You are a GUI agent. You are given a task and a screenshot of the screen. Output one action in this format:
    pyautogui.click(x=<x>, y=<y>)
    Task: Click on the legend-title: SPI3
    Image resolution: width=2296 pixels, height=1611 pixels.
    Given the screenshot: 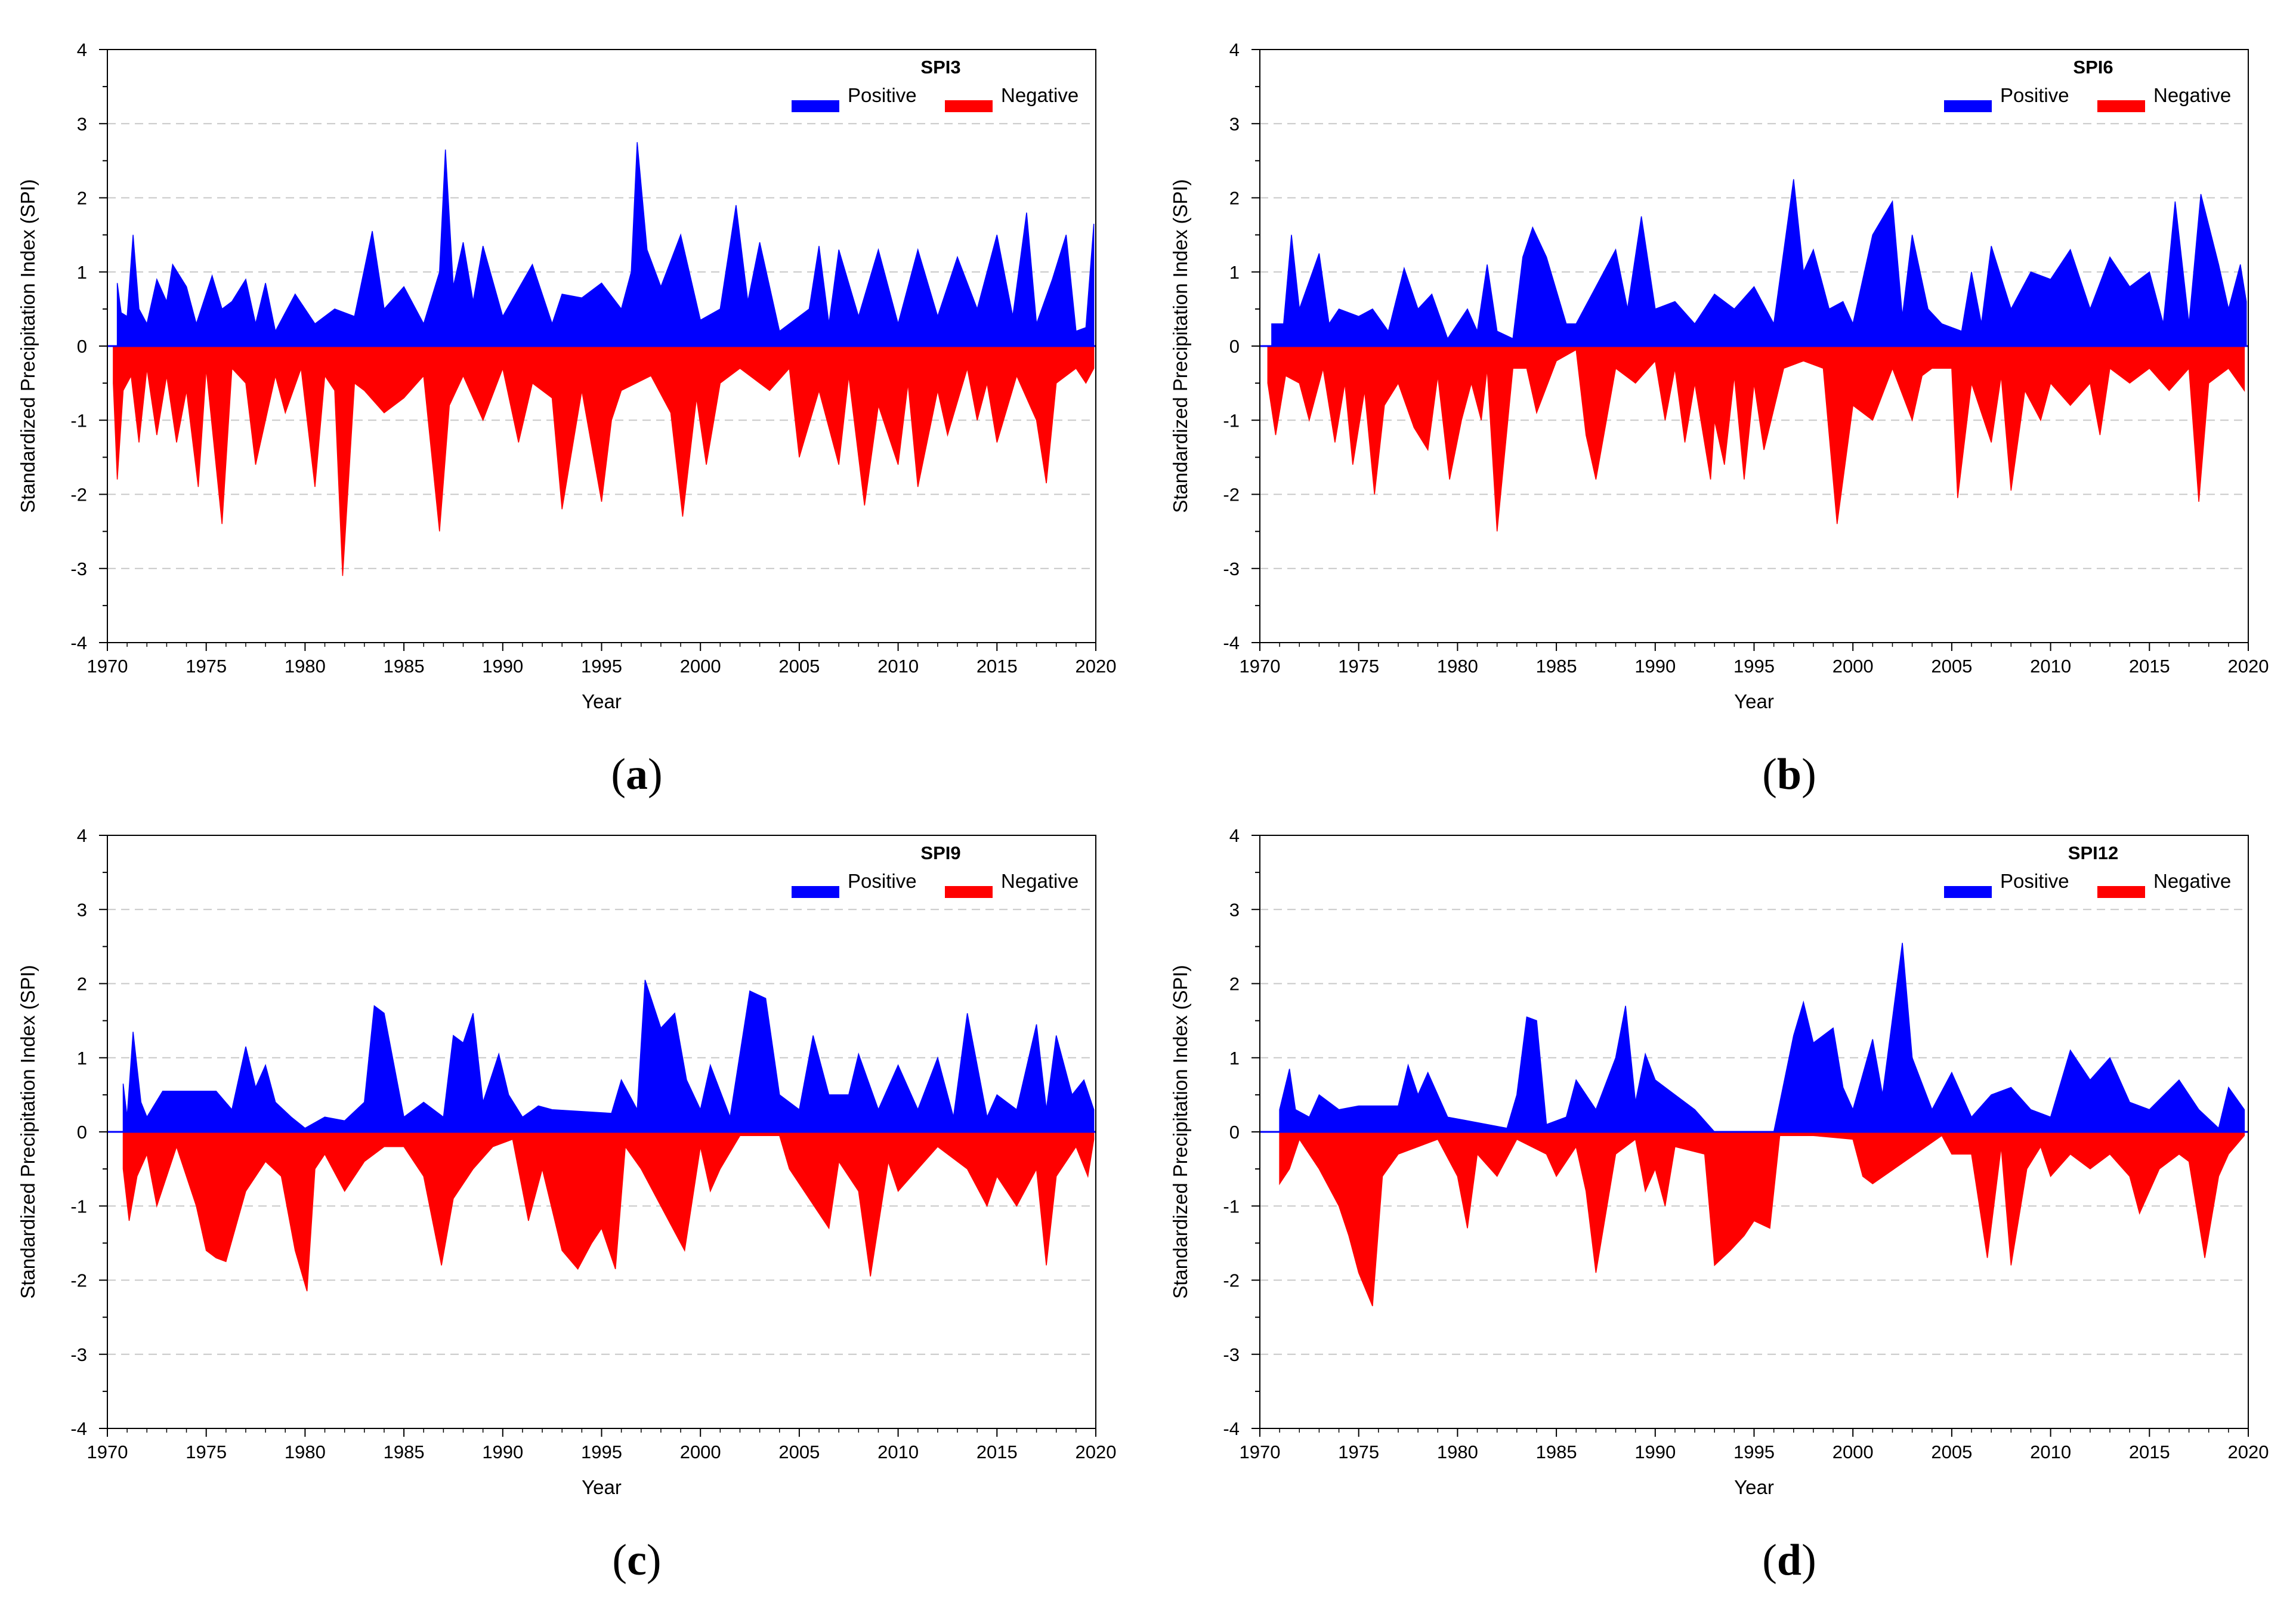 What is the action you would take?
    pyautogui.click(x=940, y=67)
    